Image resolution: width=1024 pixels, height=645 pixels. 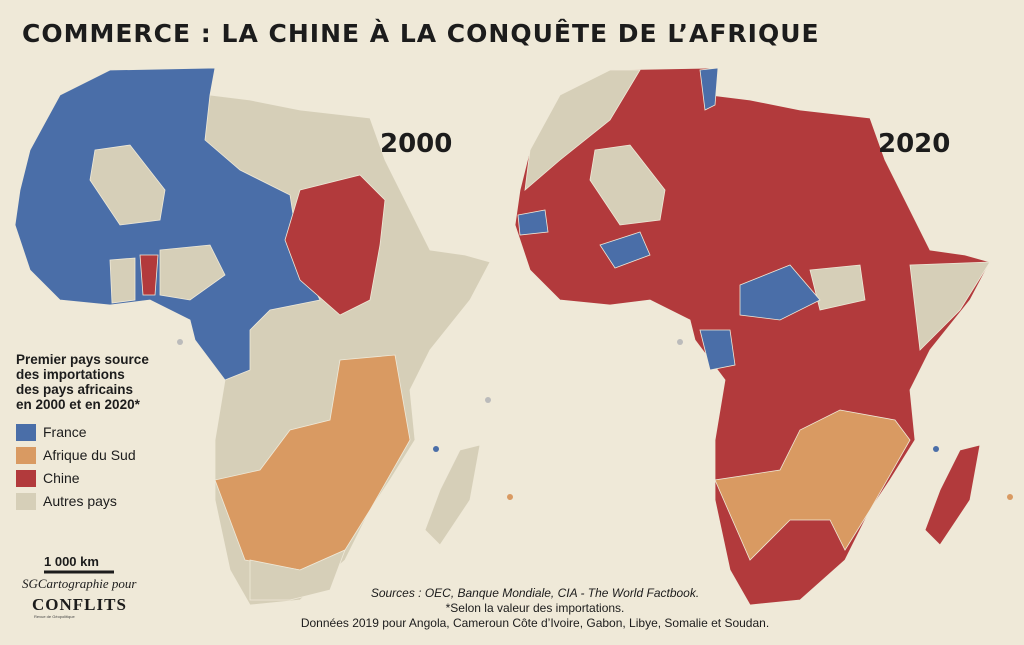 What do you see at coordinates (78, 404) in the screenshot?
I see `legend-title: en 2000 et en 2020*` at bounding box center [78, 404].